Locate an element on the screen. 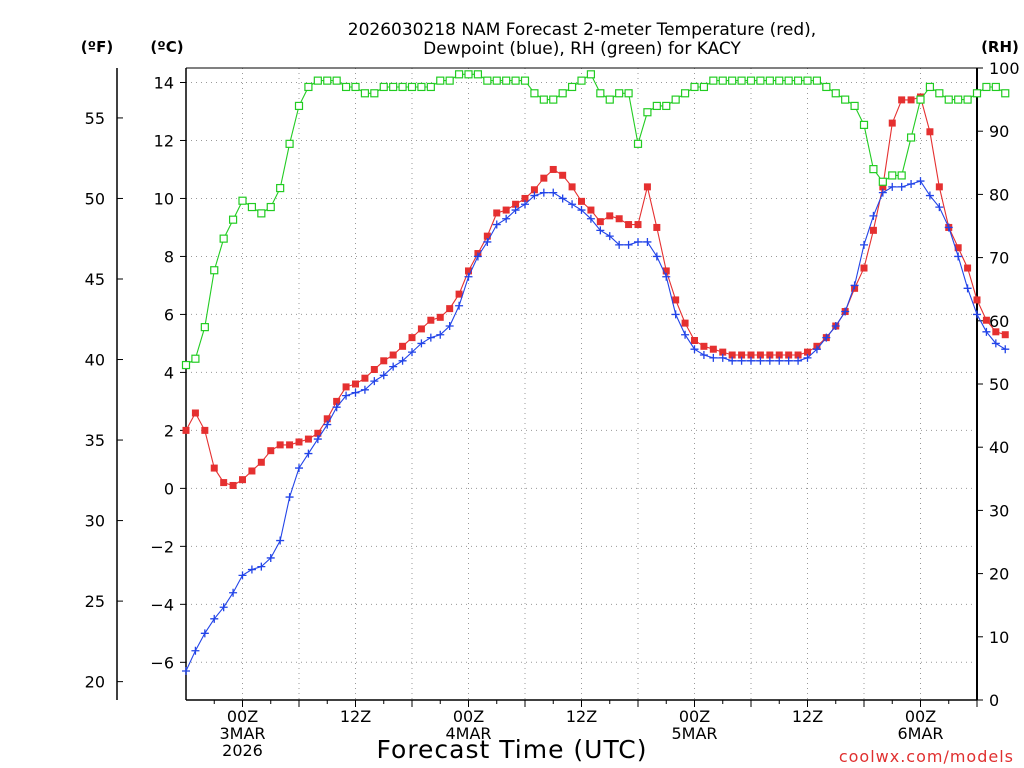 This screenshot has width=1024, height=768. fahrenheit-tick-label: 25 is located at coordinates (95, 601).